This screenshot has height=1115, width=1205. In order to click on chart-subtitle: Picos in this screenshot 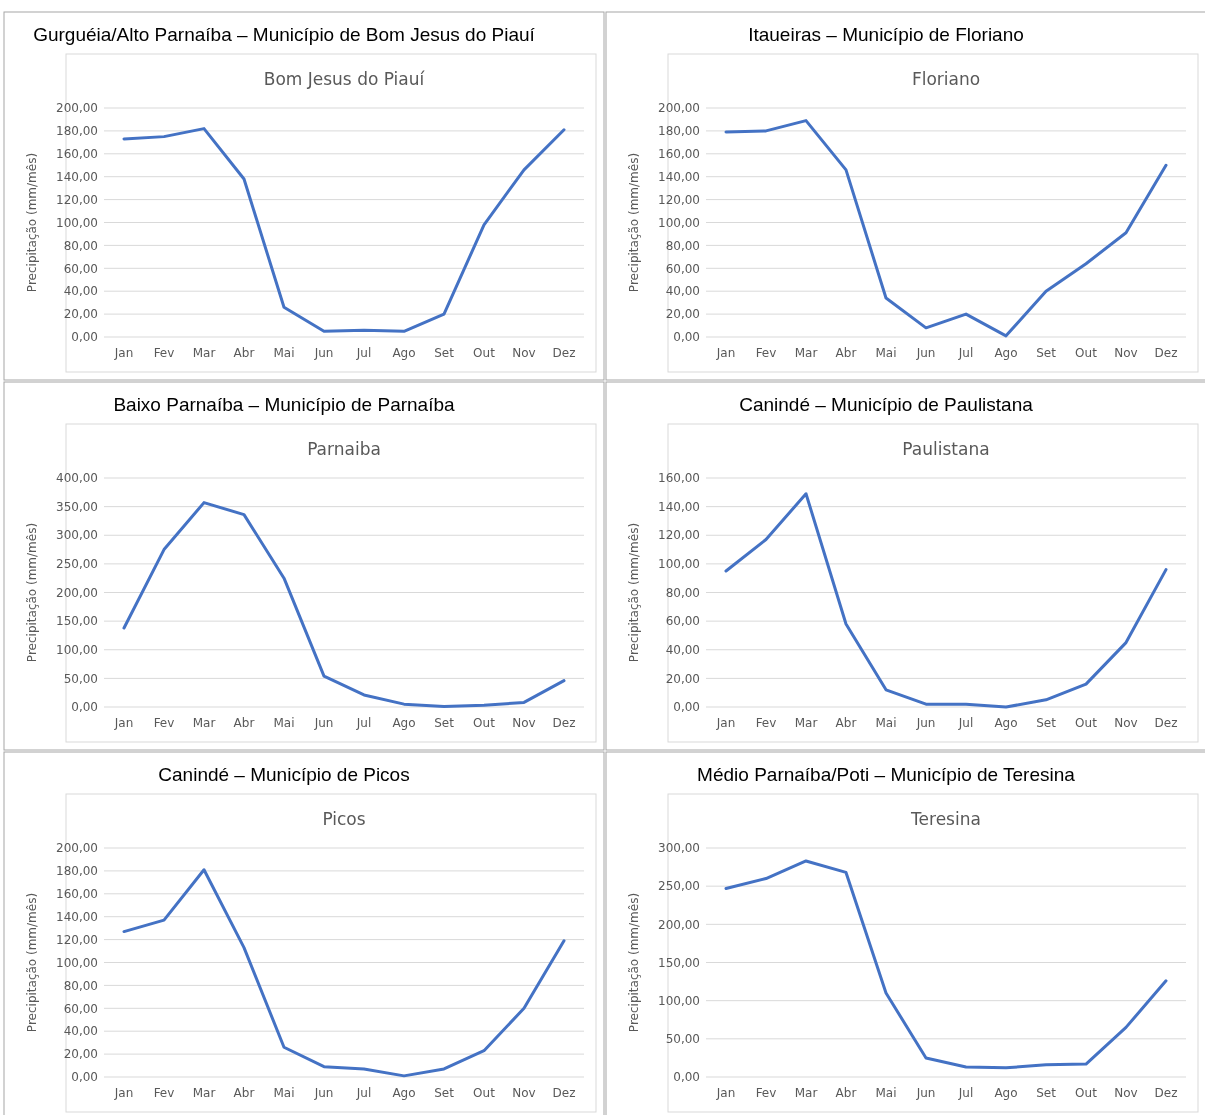, I will do `click(344, 819)`.